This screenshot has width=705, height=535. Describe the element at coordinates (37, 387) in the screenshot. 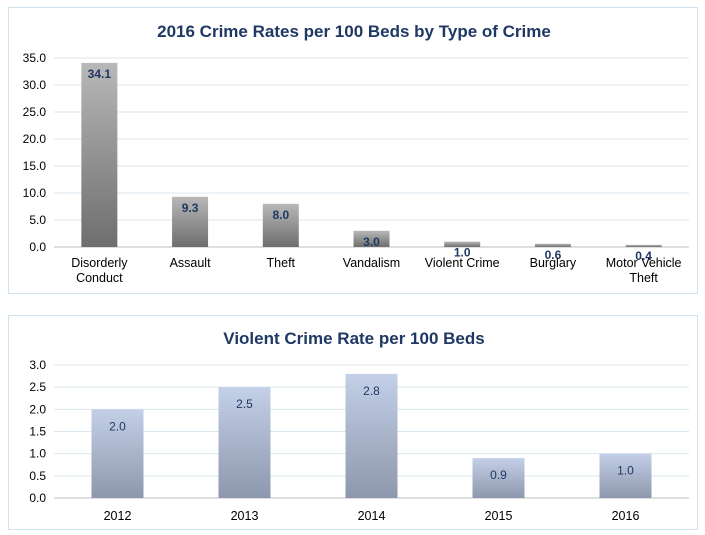

I see `y-tick-label: 2.5` at that location.